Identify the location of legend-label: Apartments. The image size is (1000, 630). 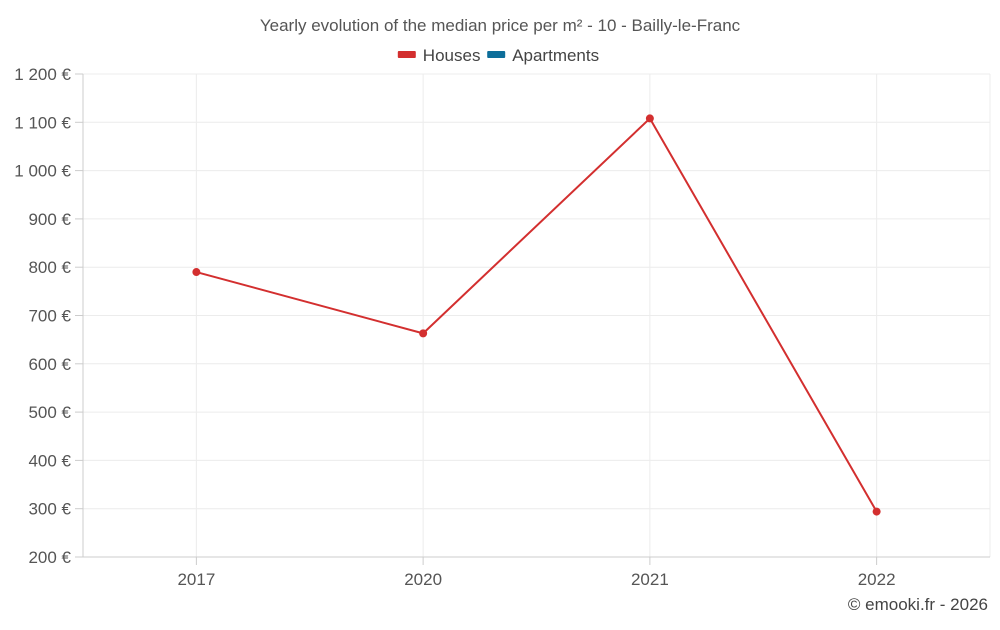
(555, 55).